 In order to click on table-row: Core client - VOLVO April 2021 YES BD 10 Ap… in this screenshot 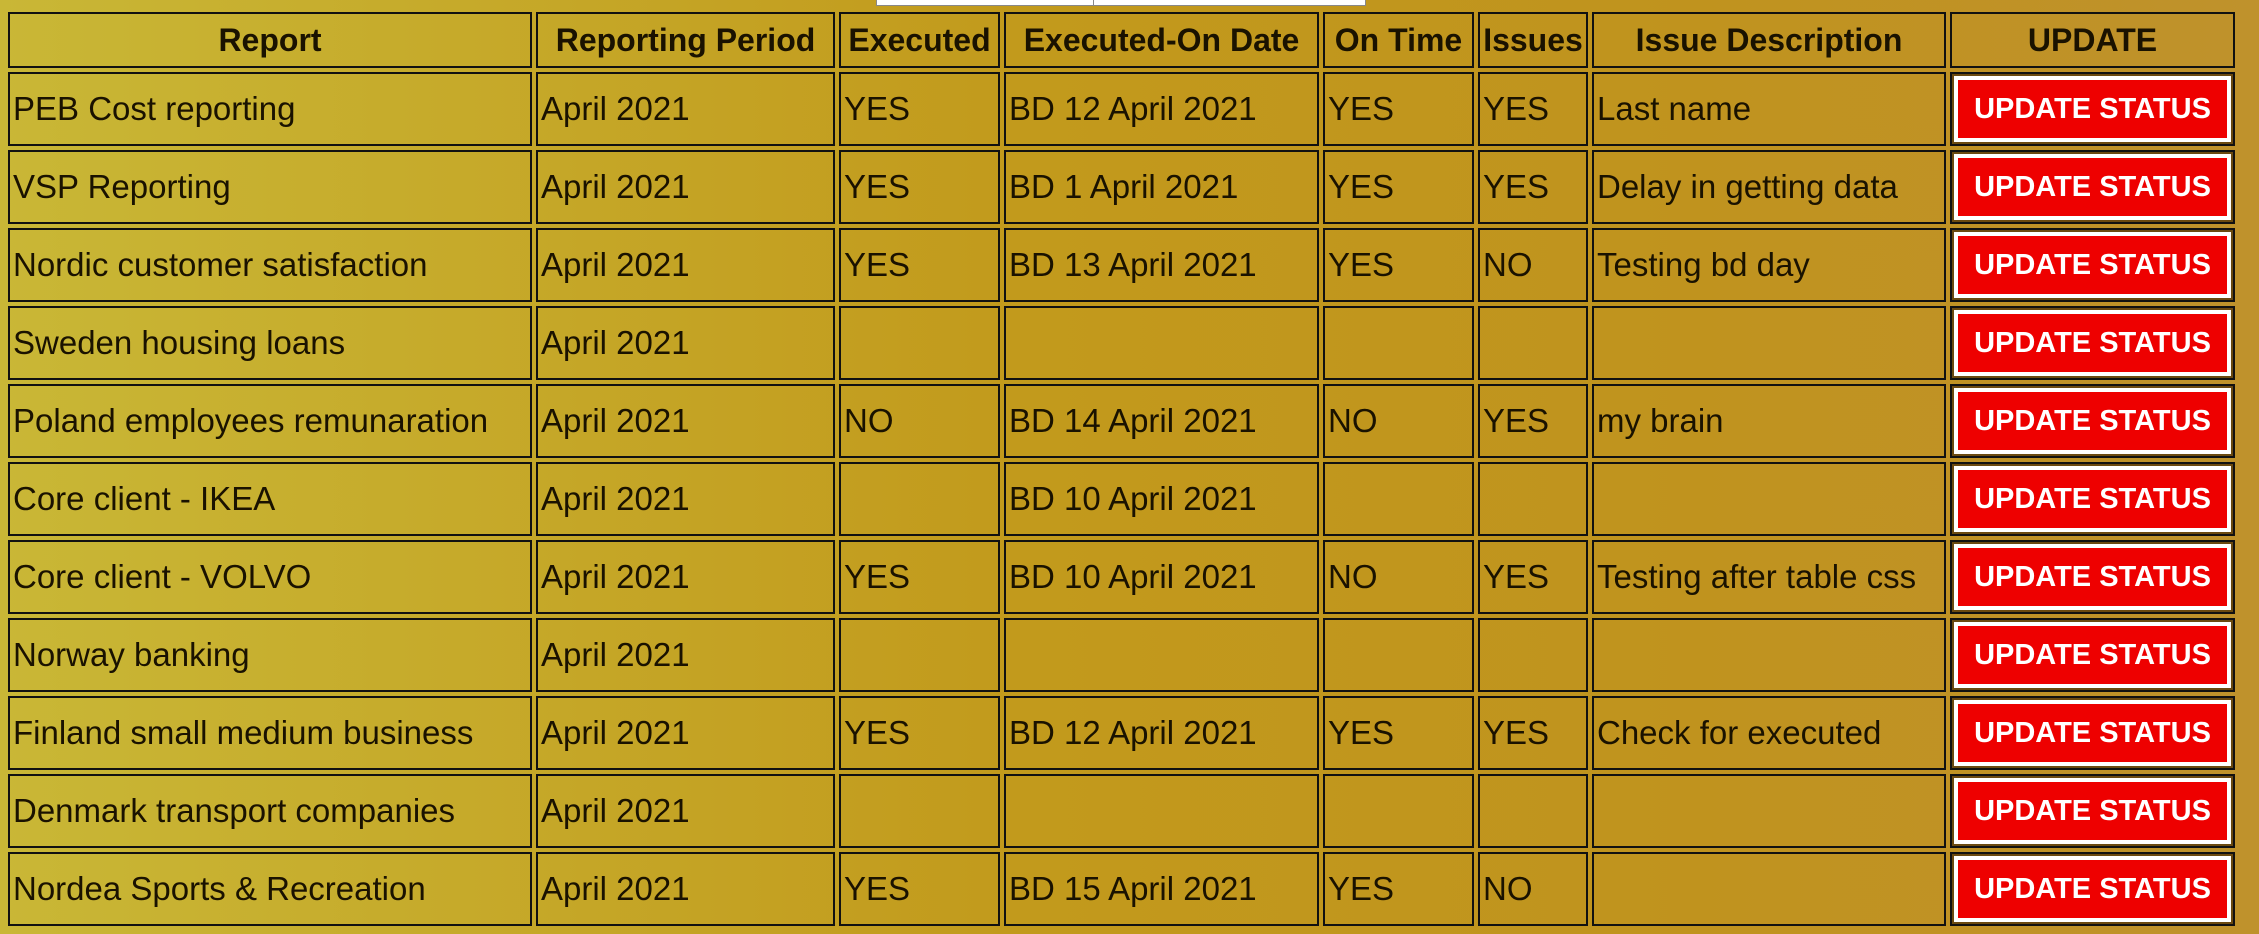, I will do `click(1121, 577)`.